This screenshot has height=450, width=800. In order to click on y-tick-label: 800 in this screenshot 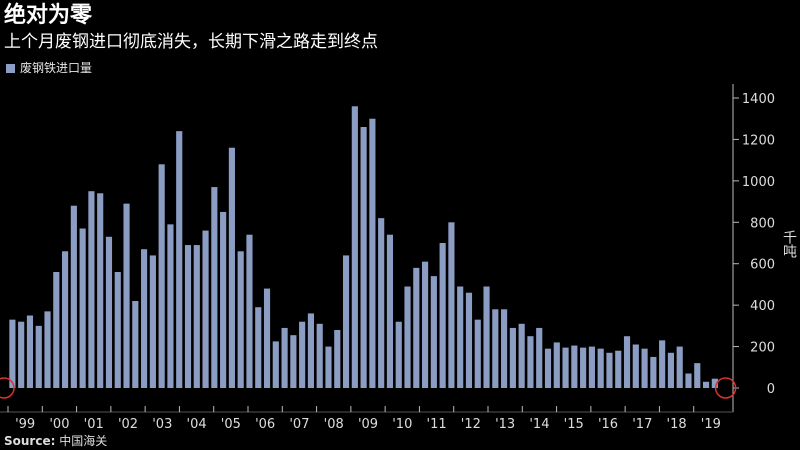, I will do `click(762, 223)`.